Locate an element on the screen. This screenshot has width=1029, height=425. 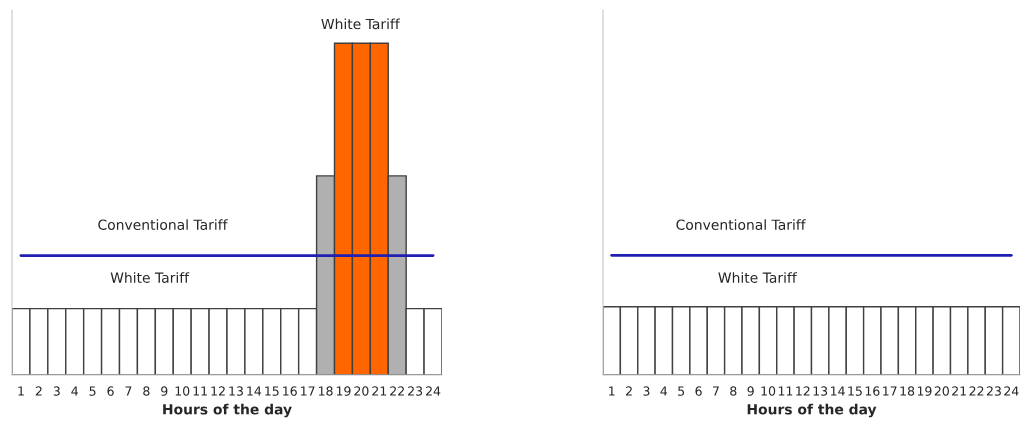
annotation: Conventional Tariff is located at coordinates (163, 224).